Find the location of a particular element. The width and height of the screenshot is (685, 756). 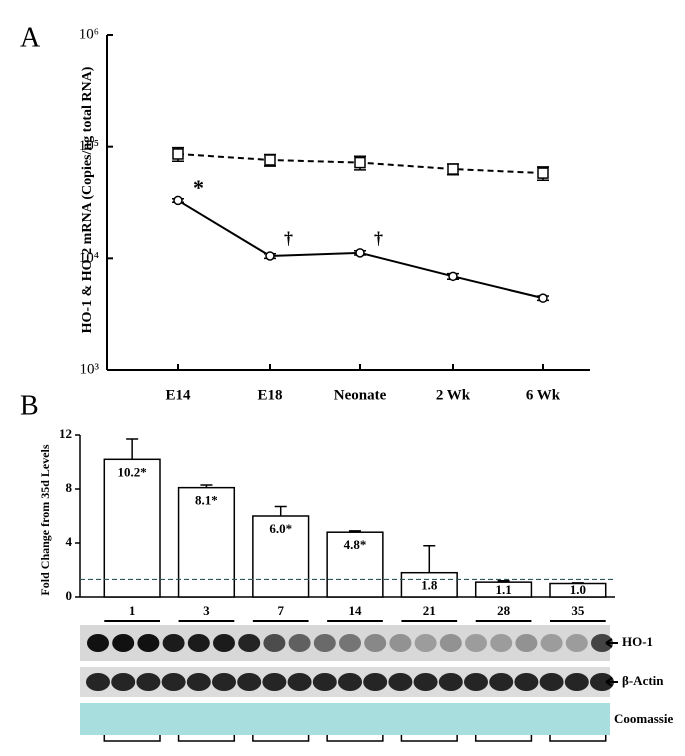

value-label: 1.0 is located at coordinates (578, 589).